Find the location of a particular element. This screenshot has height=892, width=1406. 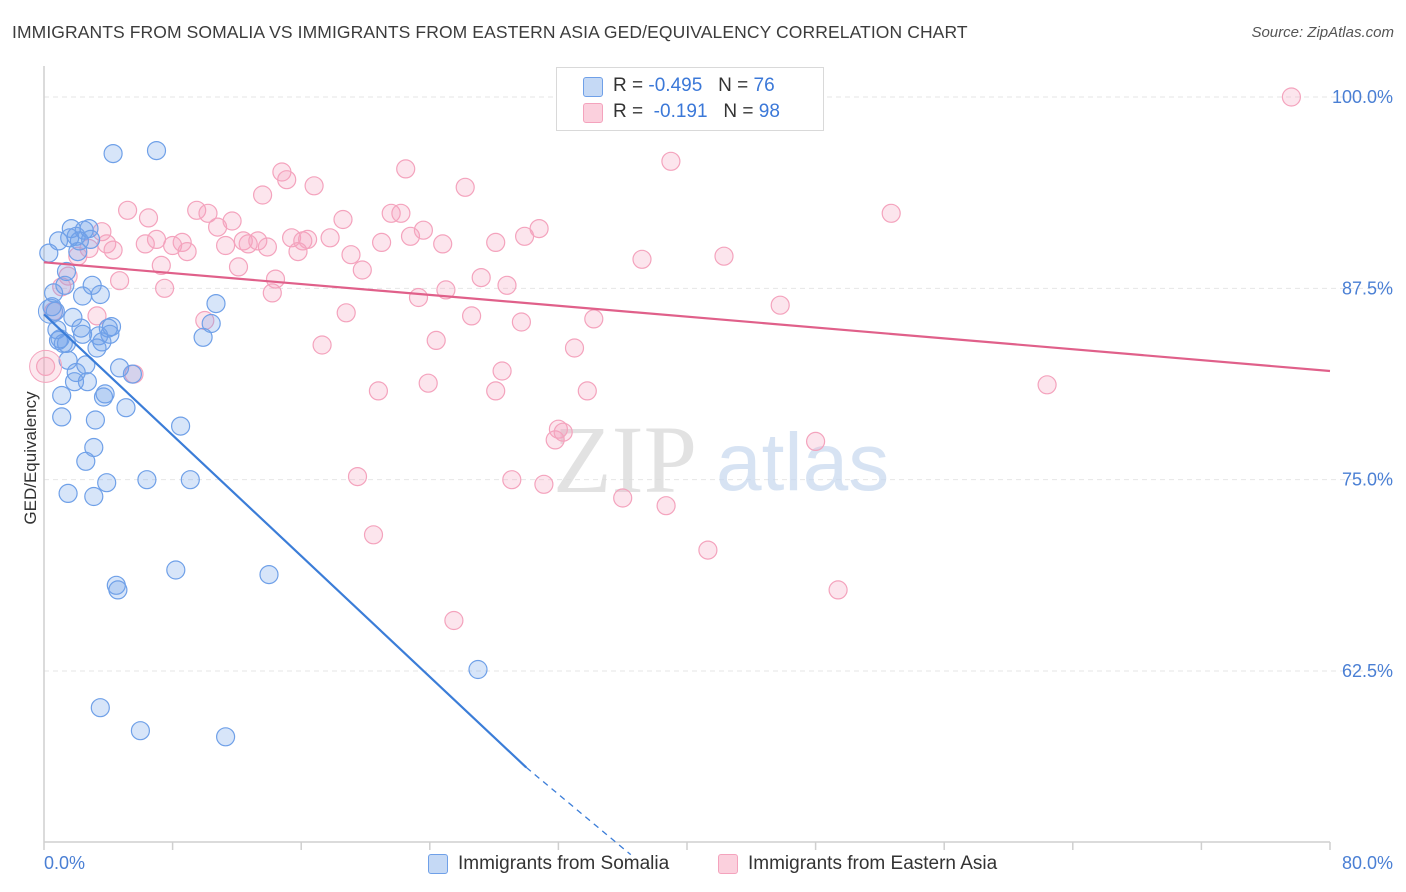

stats-legend: R = -0.495 N = 76 R = -0.191 N = 98 is located at coordinates (690, 99).